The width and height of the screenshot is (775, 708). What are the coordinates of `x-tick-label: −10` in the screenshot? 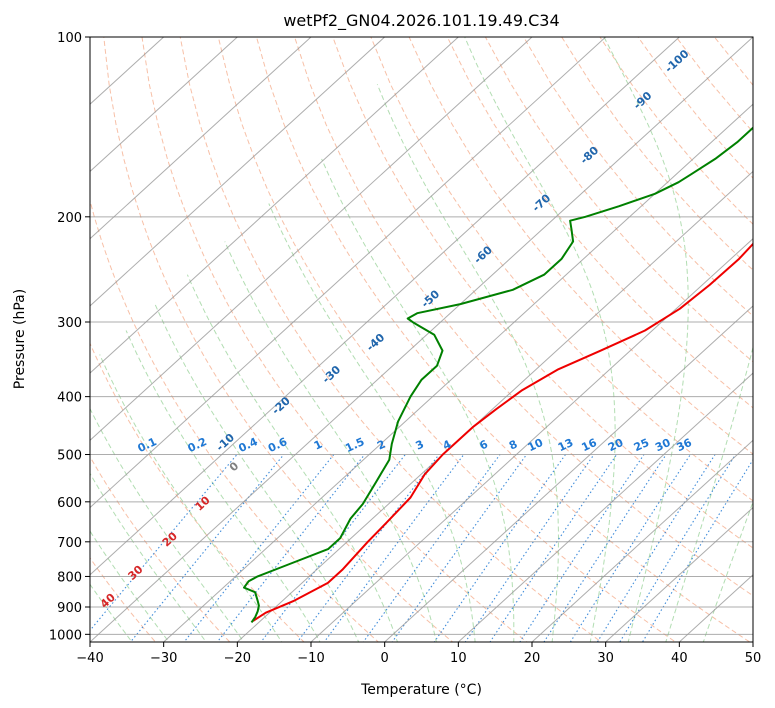 It's located at (310, 658).